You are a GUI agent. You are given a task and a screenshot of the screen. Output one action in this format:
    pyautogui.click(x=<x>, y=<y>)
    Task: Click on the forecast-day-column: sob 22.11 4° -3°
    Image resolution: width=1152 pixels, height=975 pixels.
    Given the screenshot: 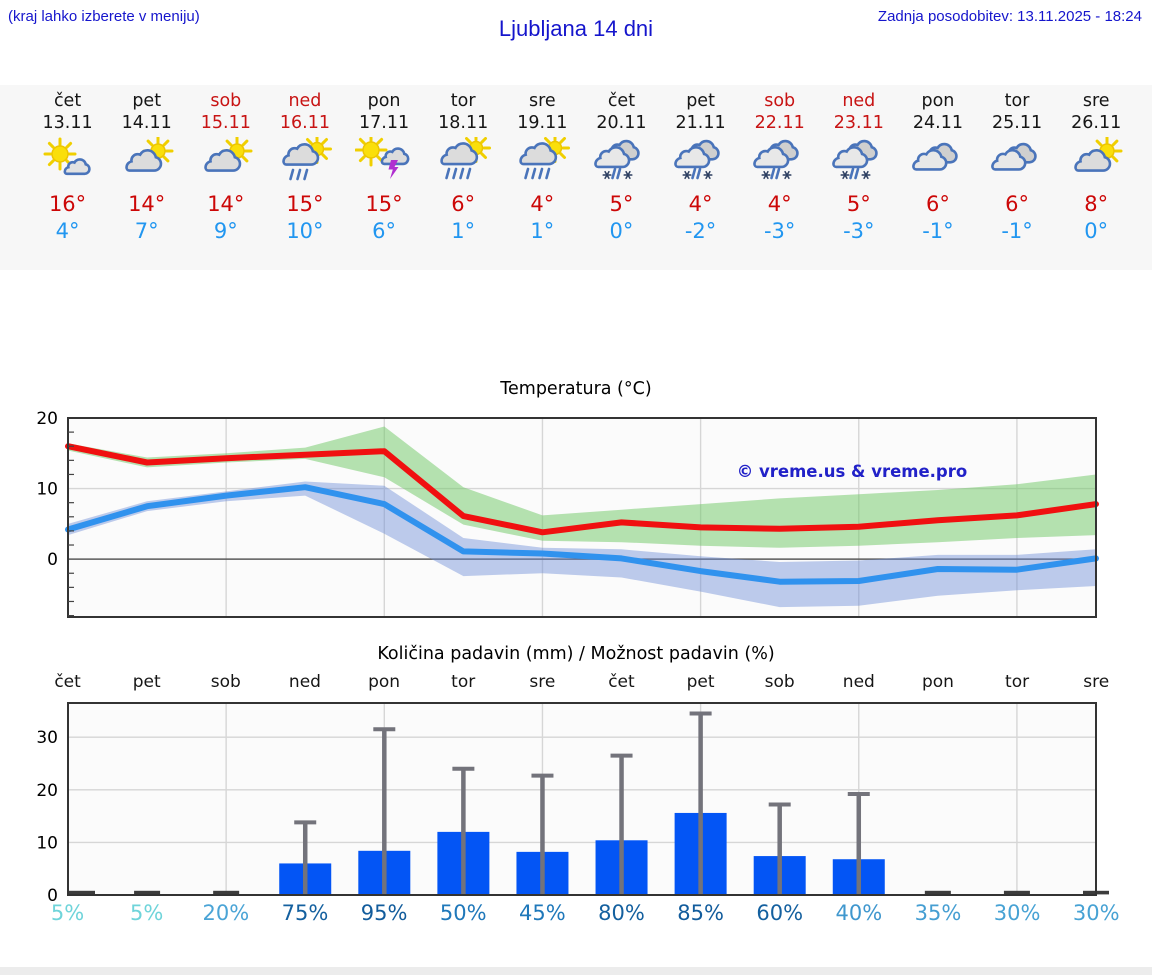 What is the action you would take?
    pyautogui.click(x=779, y=177)
    